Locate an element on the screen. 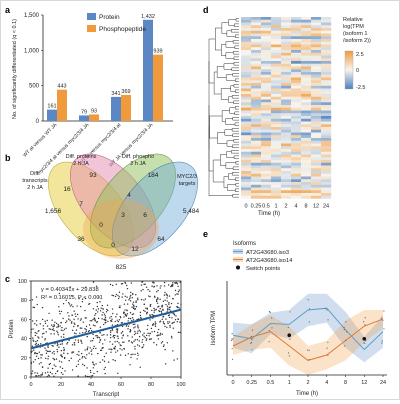 This screenshot has height=404, width=400. dendrogram-branch is located at coordinates (235, 174).